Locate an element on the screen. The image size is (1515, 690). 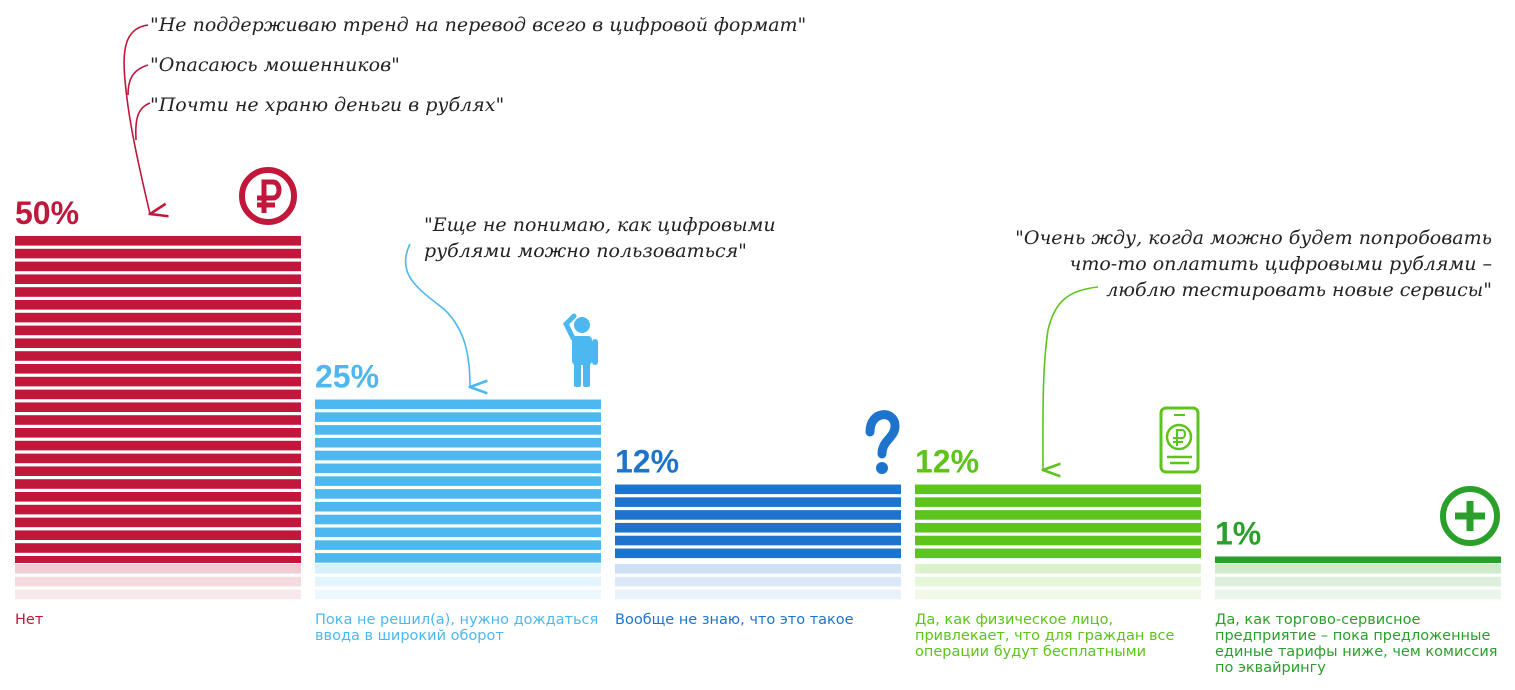
value-label-2: 12% is located at coordinates (647, 462).